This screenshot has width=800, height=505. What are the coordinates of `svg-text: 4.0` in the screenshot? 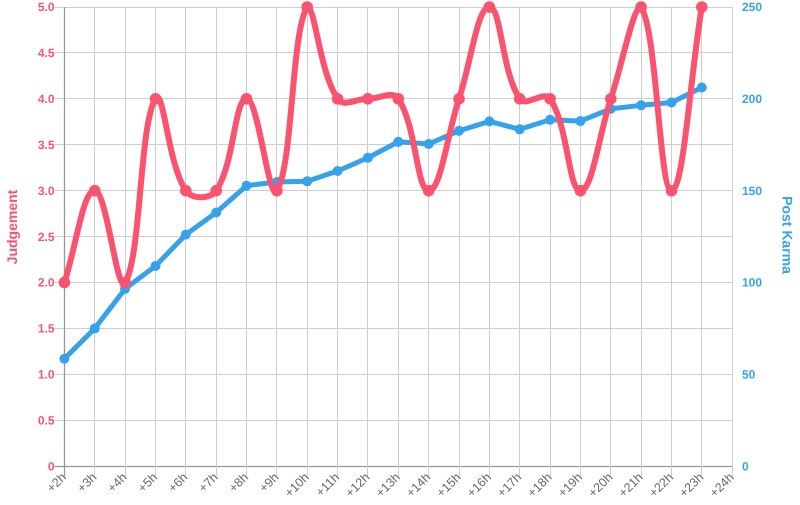 It's located at (46, 99).